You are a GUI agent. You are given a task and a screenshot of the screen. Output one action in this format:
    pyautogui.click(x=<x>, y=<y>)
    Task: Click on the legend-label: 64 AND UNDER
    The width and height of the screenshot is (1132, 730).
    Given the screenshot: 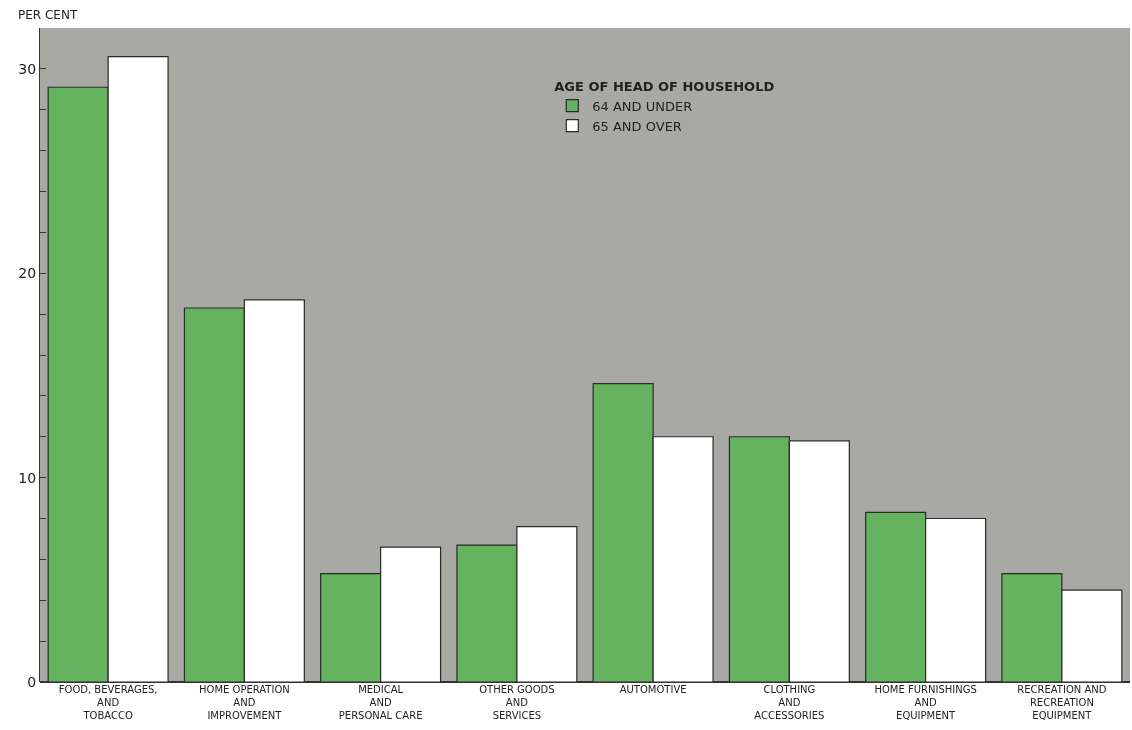 What is the action you would take?
    pyautogui.click(x=642, y=106)
    